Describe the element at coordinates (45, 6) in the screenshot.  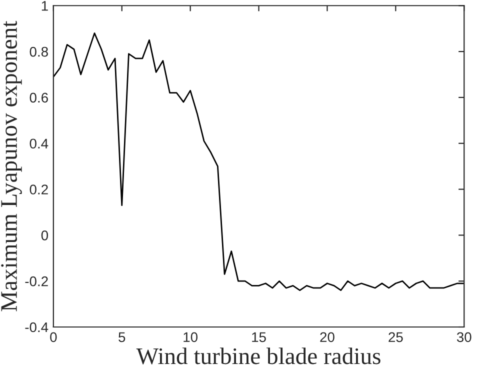
I see `y-tick-label: 1` at that location.